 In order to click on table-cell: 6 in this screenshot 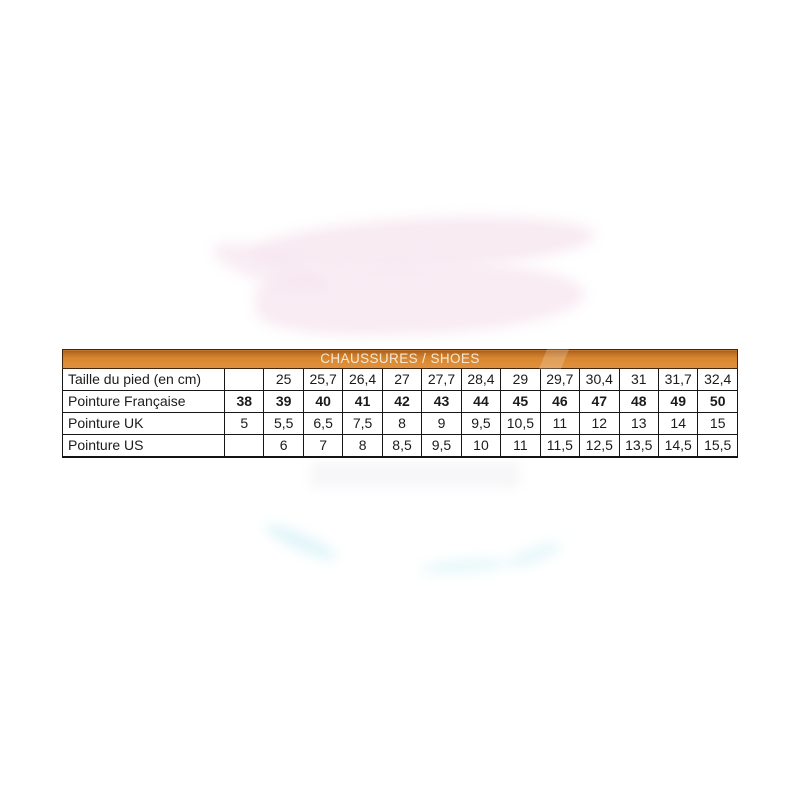, I will do `click(283, 446)`.